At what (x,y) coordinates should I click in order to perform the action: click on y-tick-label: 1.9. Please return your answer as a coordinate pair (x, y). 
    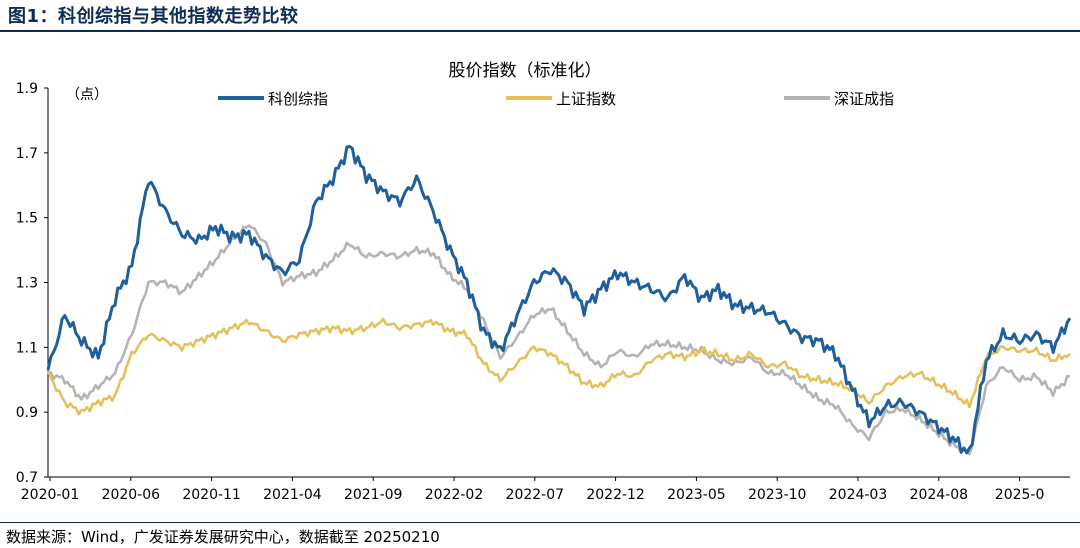
    Looking at the image, I should click on (27, 89).